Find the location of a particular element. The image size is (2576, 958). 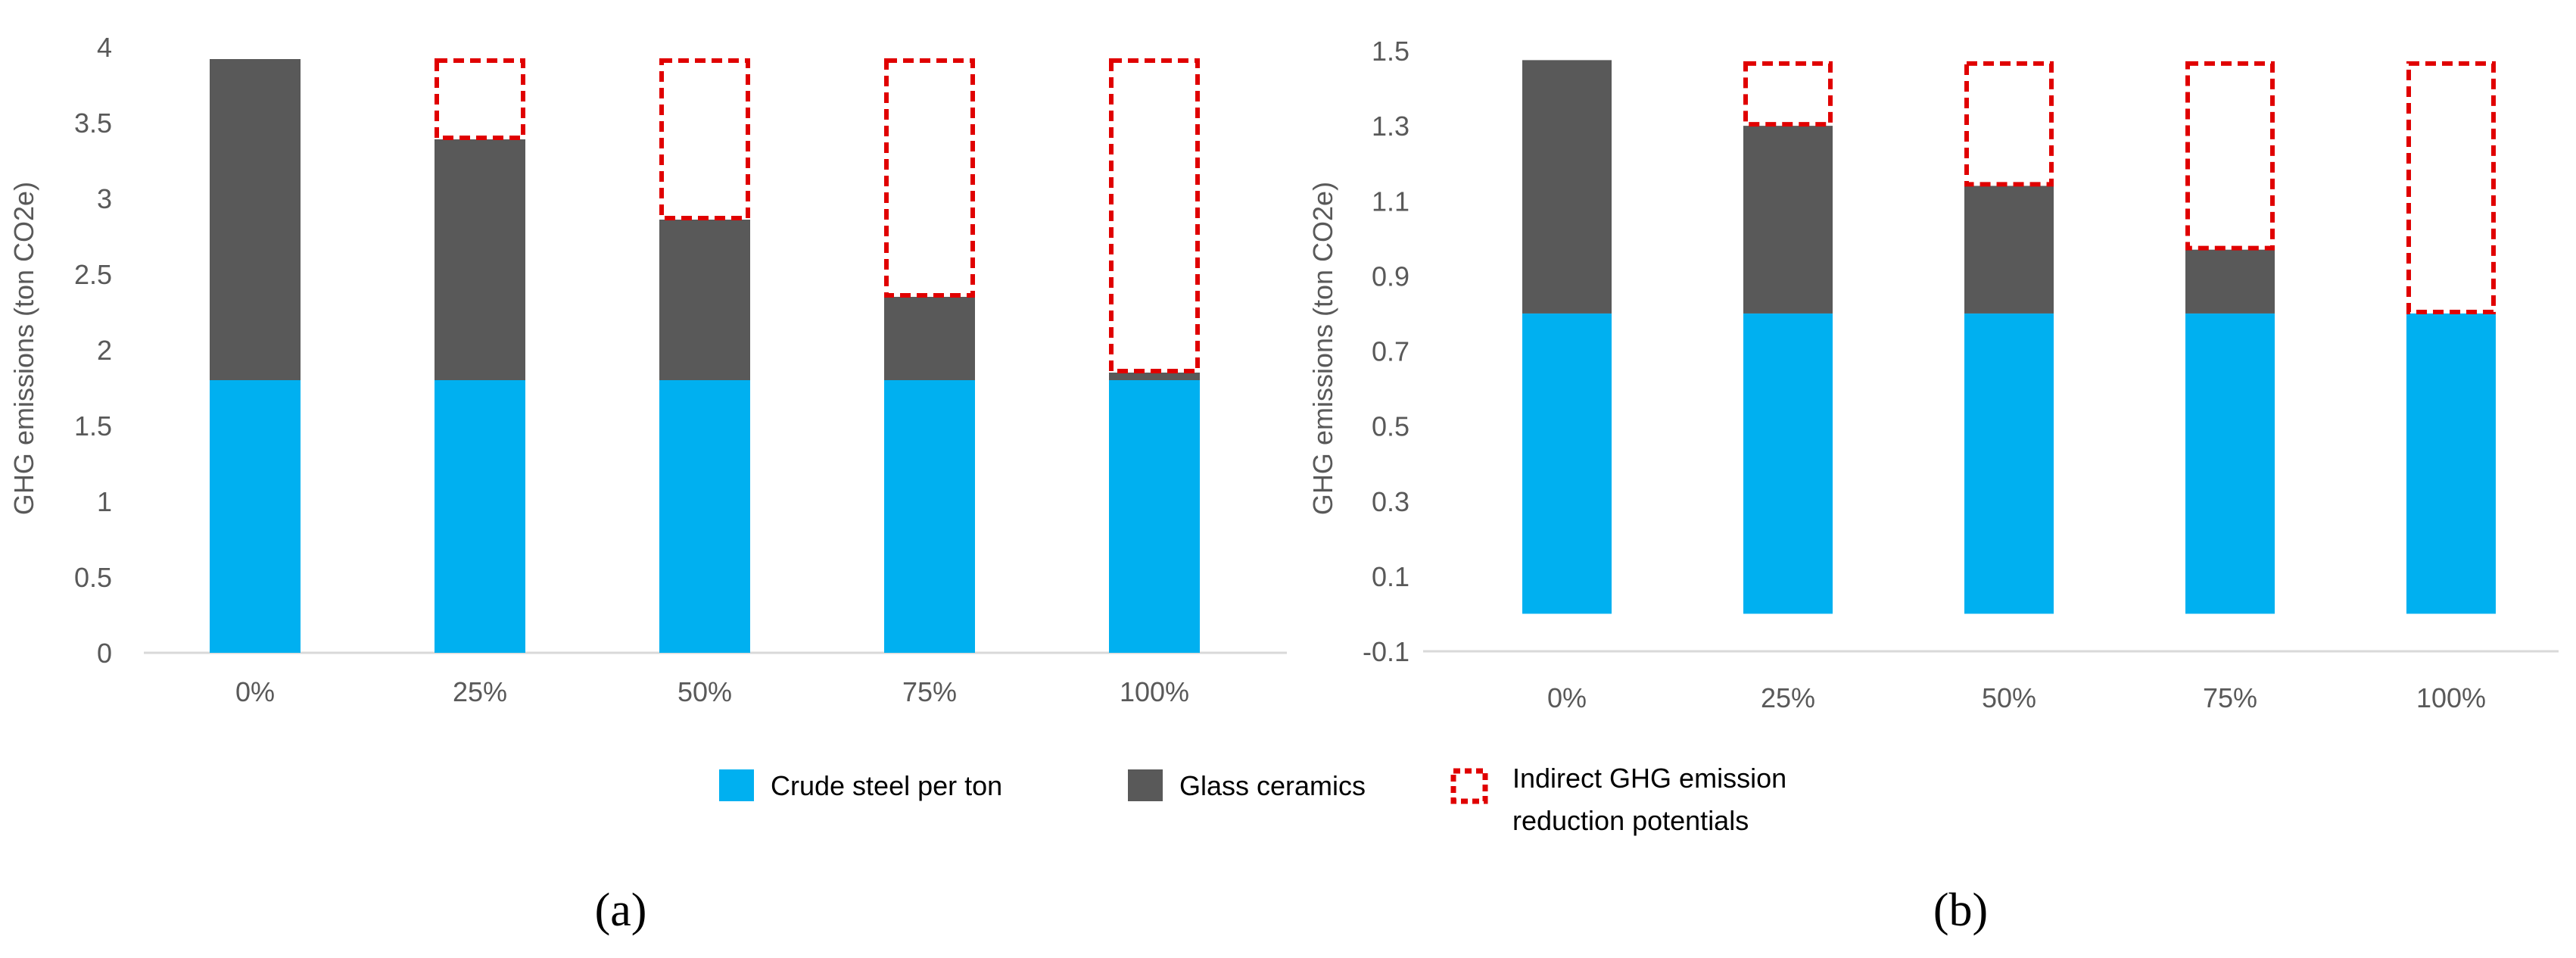

y-tick-label: 2 is located at coordinates (104, 350).